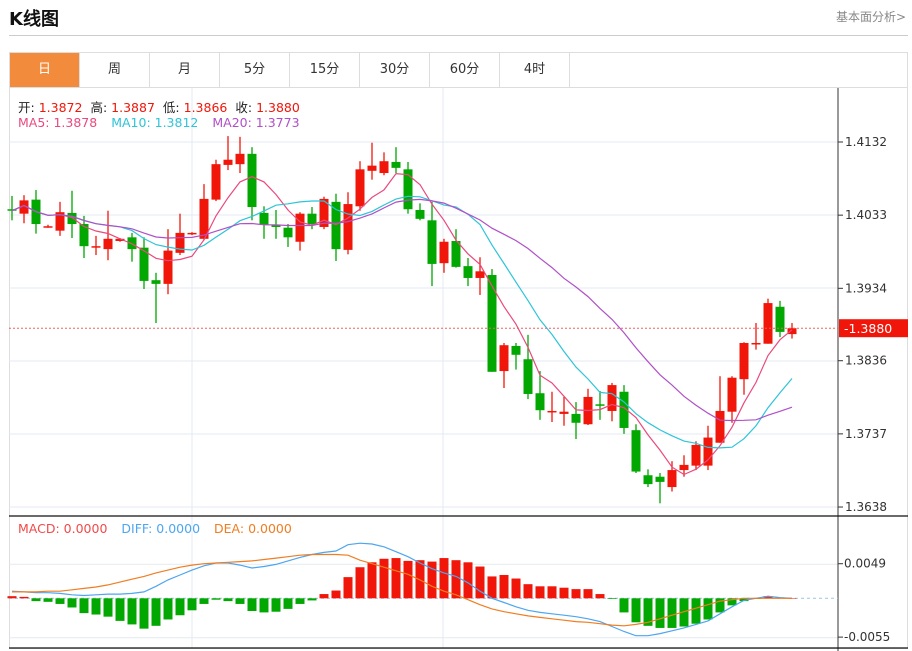 This screenshot has width=912, height=651. Describe the element at coordinates (465, 70) in the screenshot. I see `tab-60min: 60分` at that location.